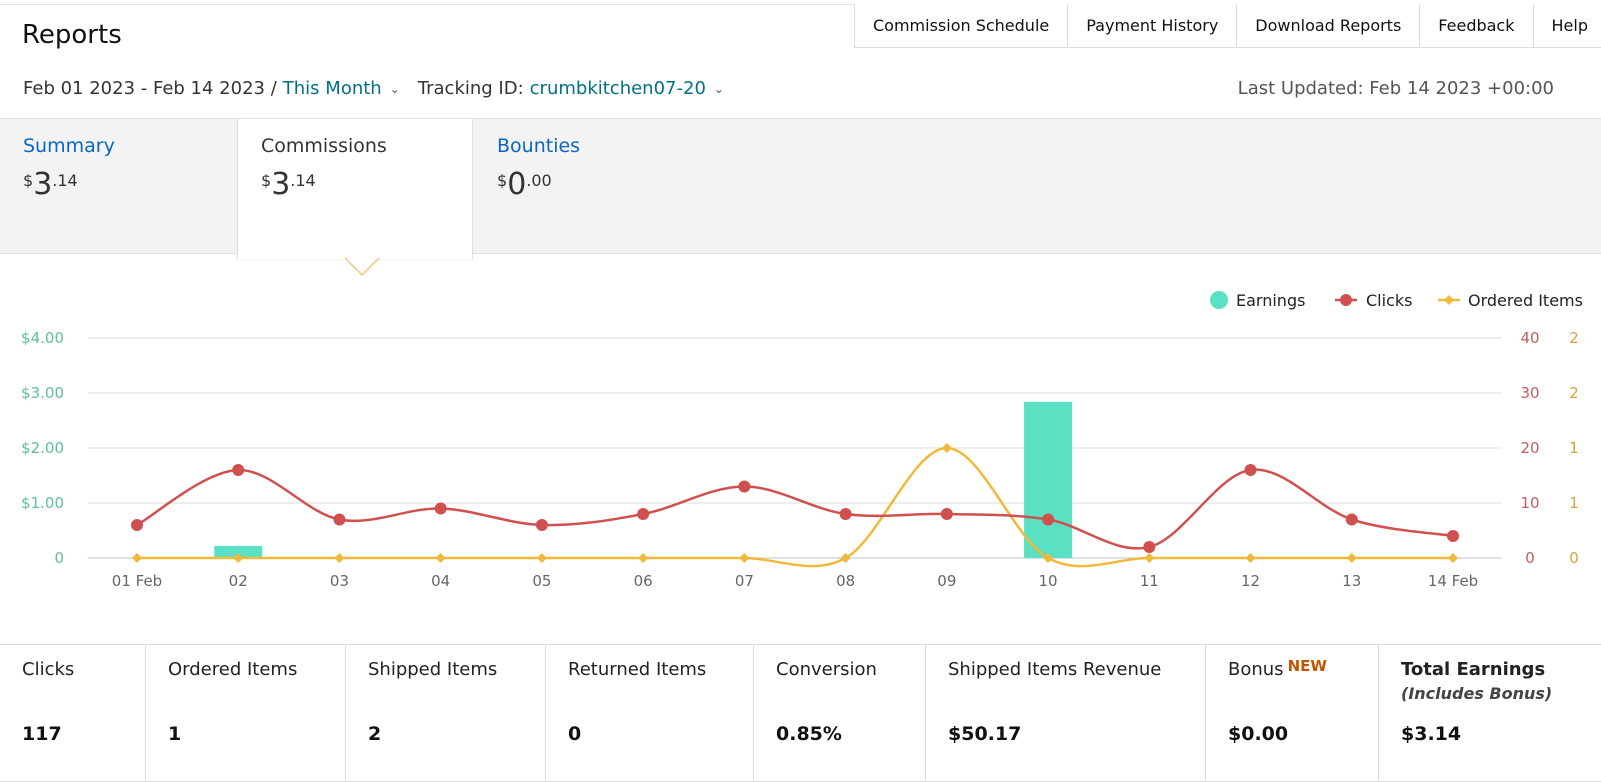  What do you see at coordinates (1307, 666) in the screenshot?
I see `new-badge: NEW` at bounding box center [1307, 666].